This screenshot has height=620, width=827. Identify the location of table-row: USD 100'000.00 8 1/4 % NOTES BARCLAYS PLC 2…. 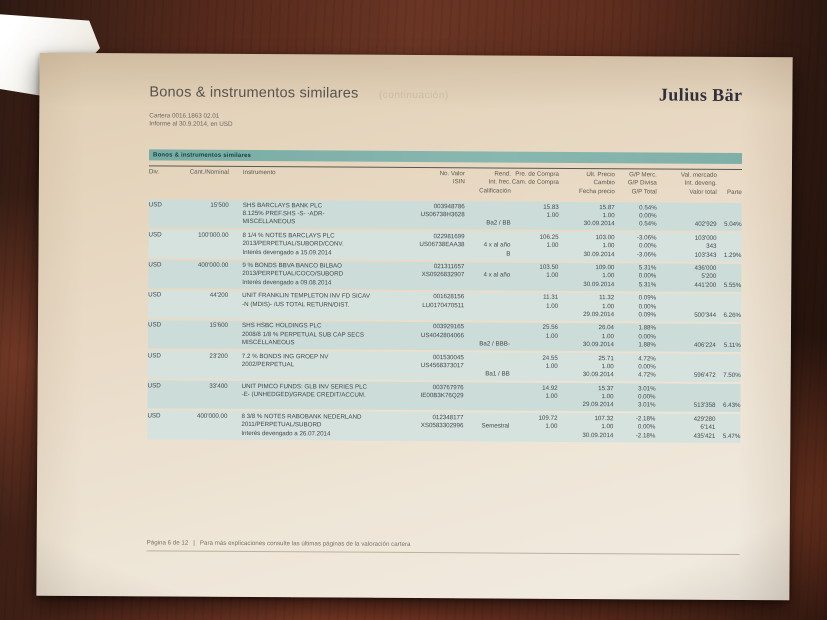
(445, 245).